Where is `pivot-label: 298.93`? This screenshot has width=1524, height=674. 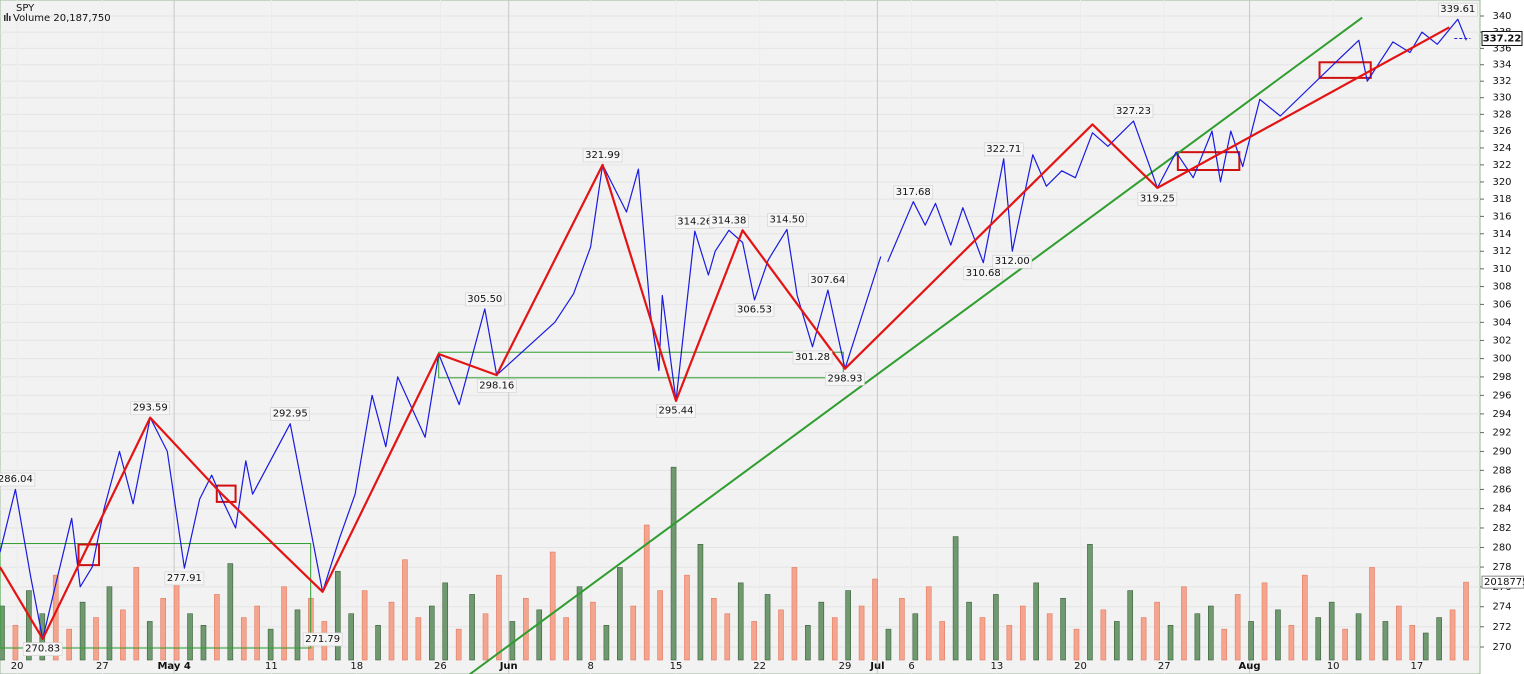 pivot-label: 298.93 is located at coordinates (845, 379).